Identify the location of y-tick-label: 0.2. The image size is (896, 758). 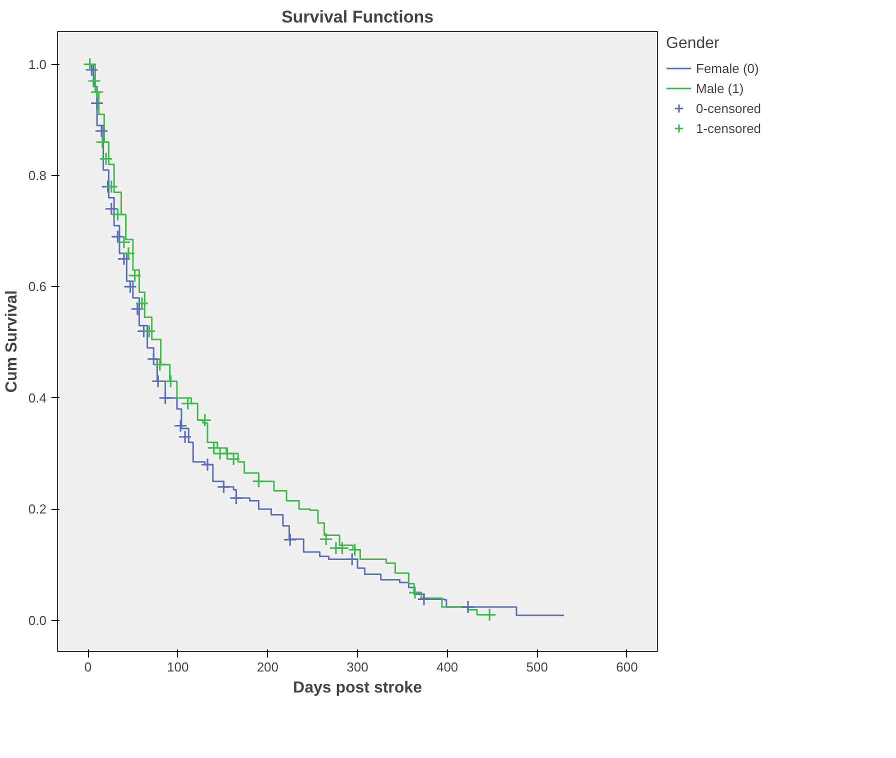
(37, 509).